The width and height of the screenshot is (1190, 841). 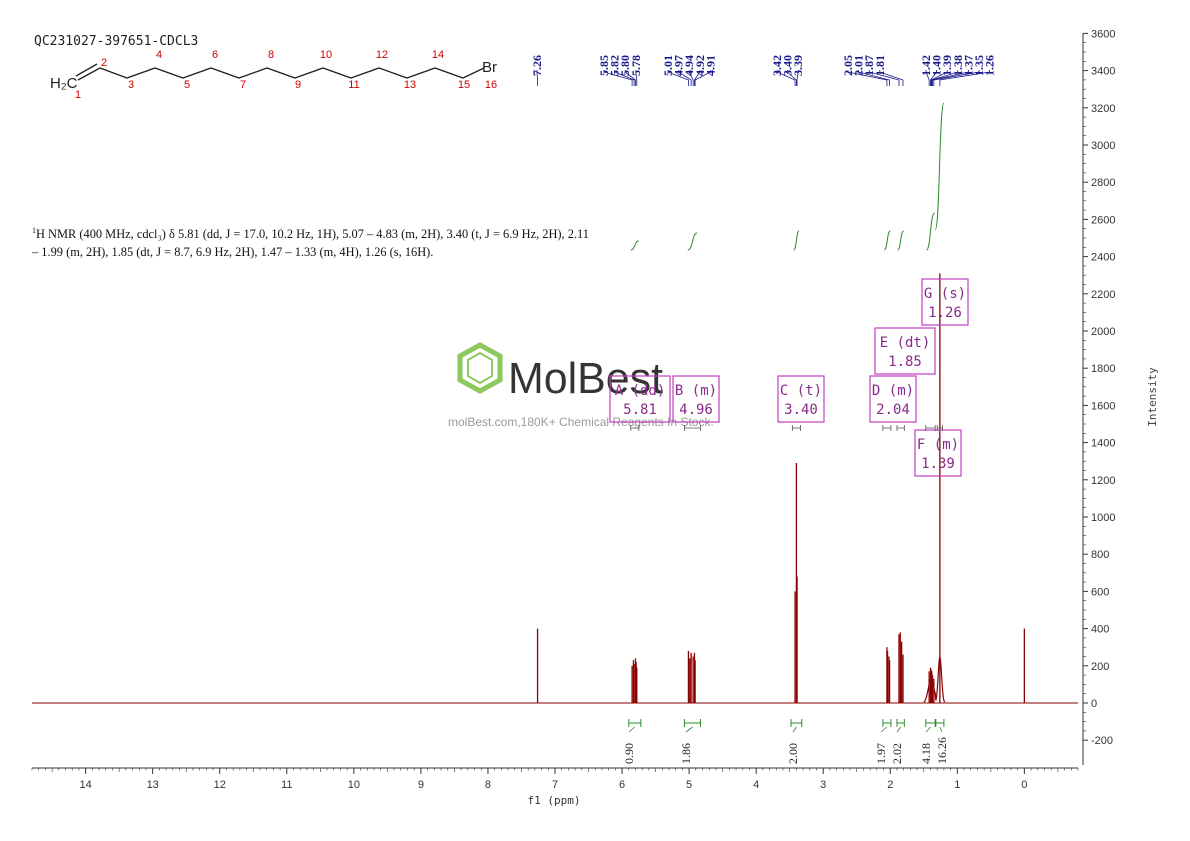 I want to click on y-tick-label: 3000, so click(x=1103, y=146).